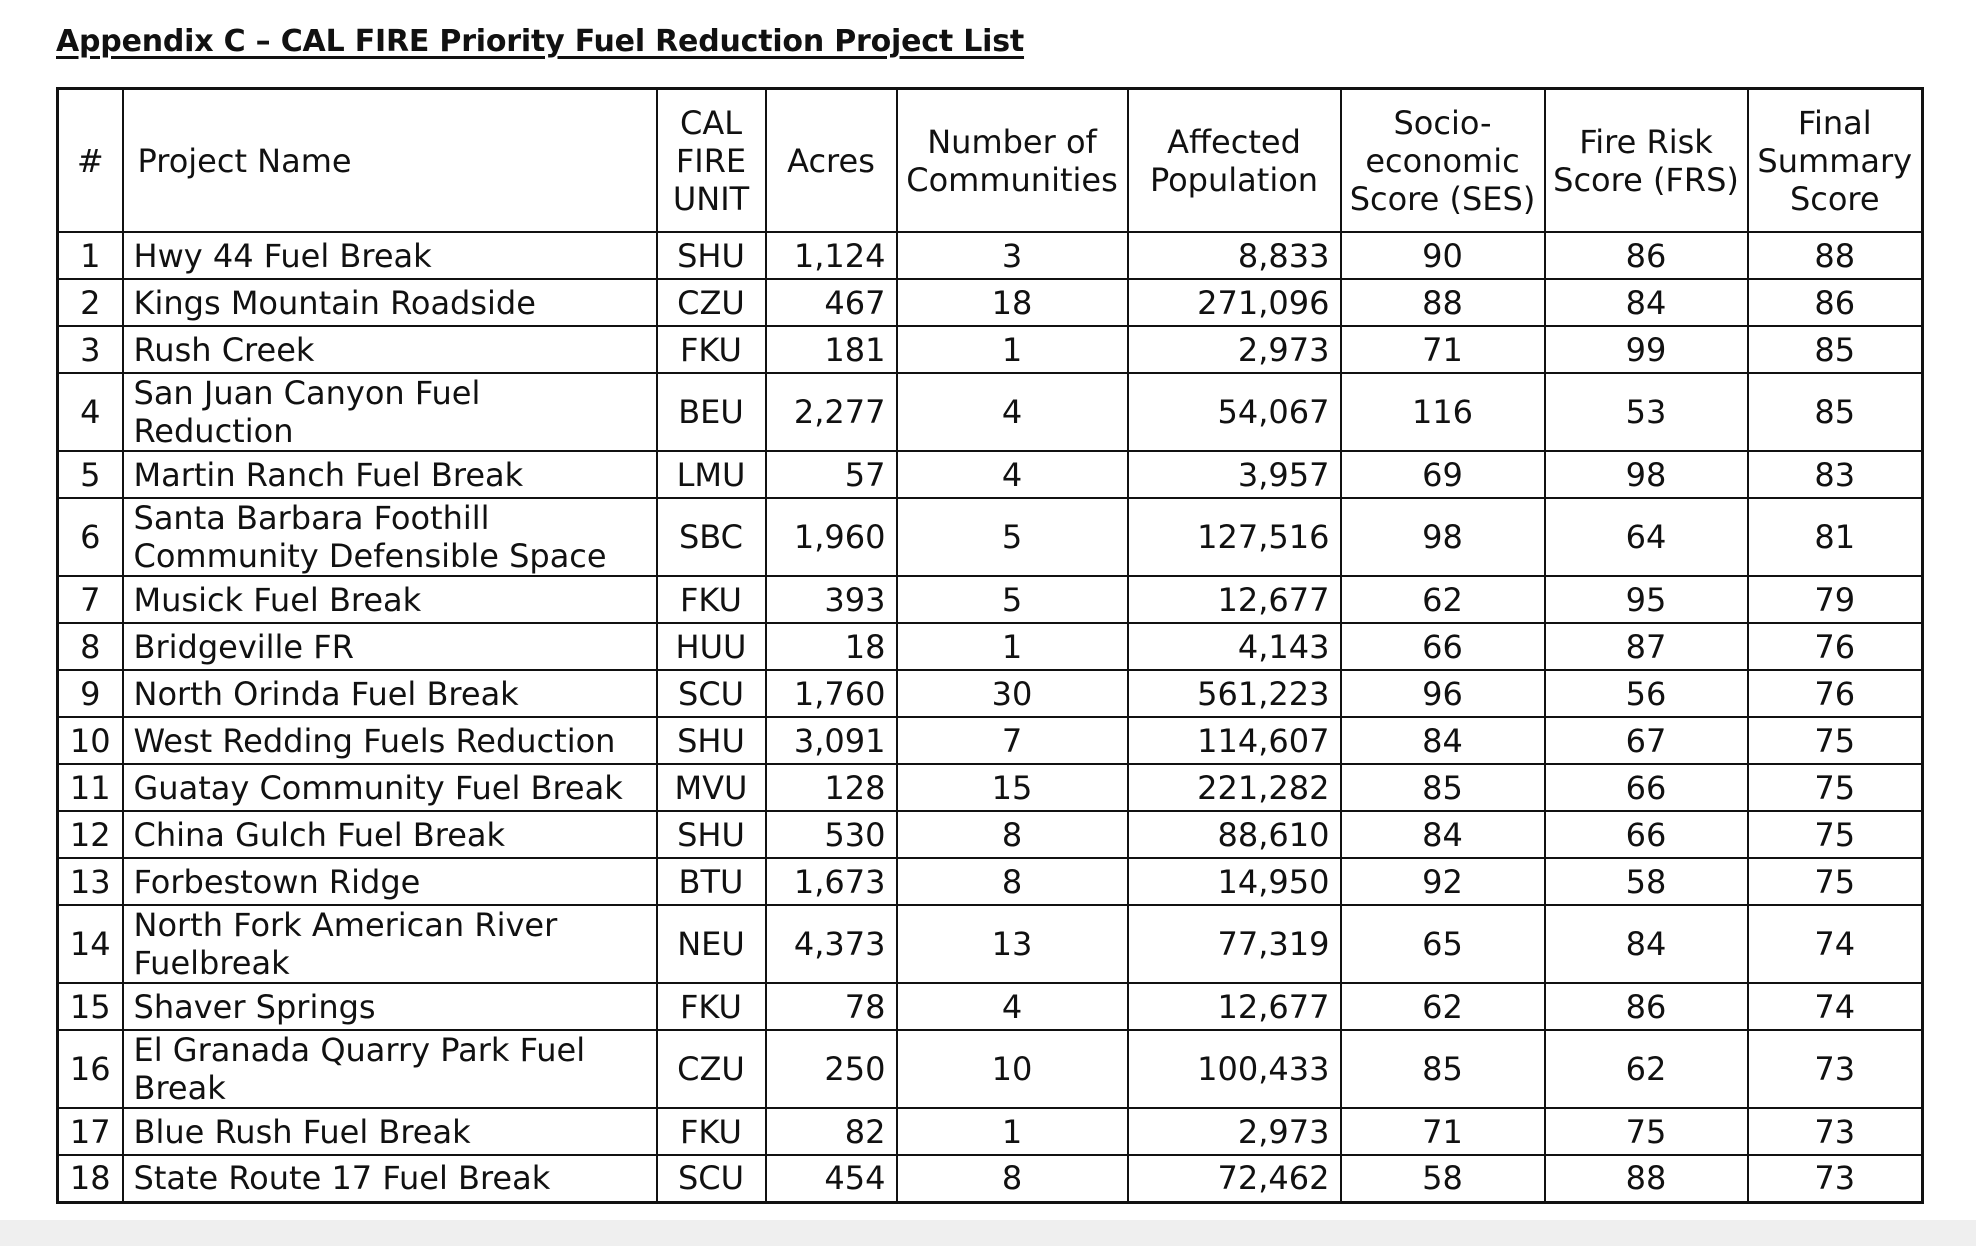  I want to click on cell-num: 11, so click(90, 787).